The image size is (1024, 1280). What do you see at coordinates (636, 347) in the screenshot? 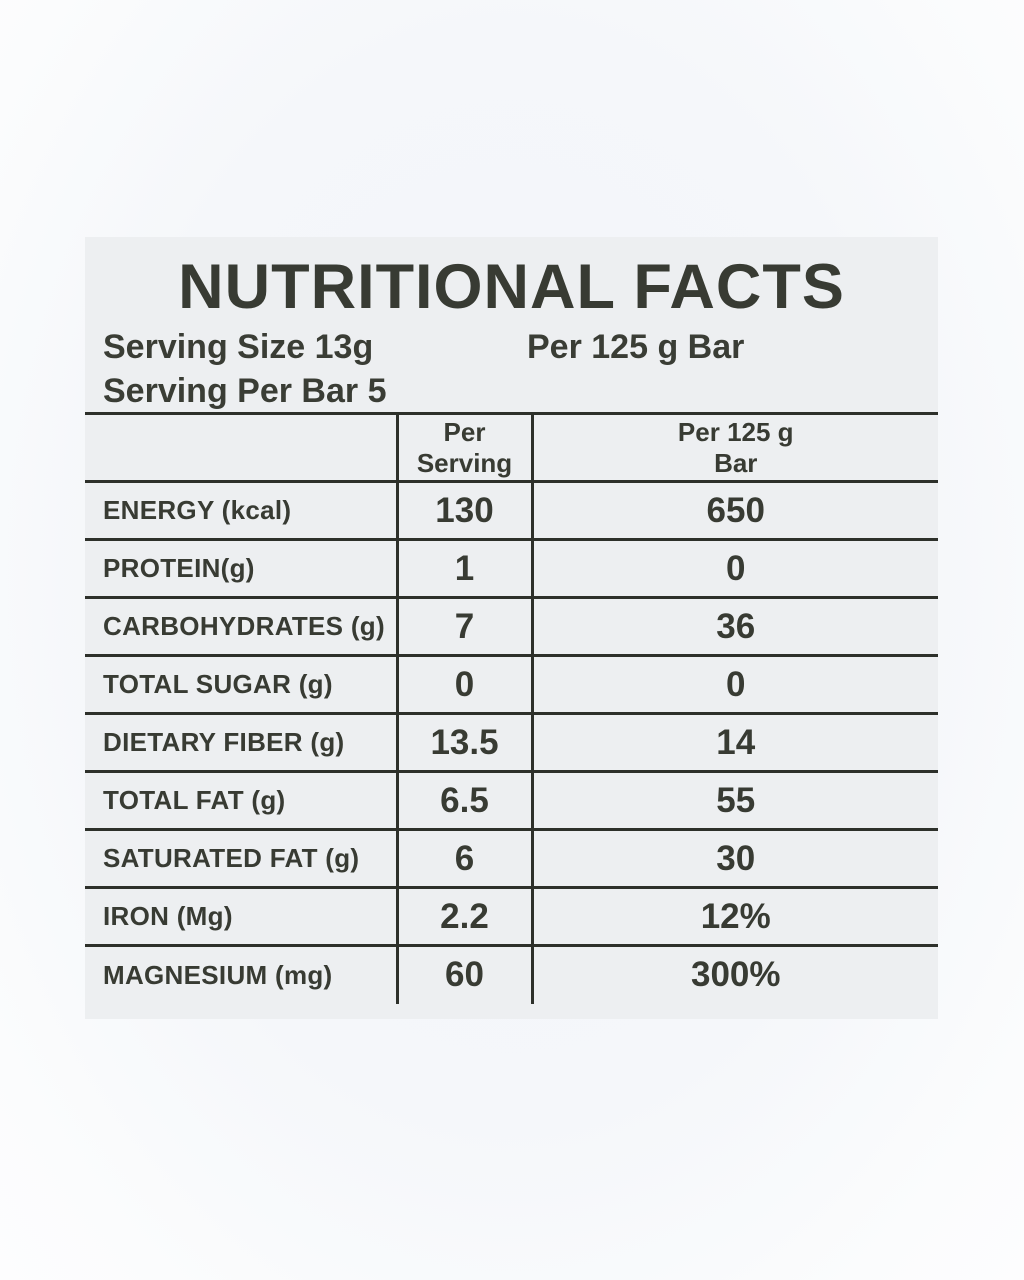
I see `per-bar-note: Per 125 g Bar` at bounding box center [636, 347].